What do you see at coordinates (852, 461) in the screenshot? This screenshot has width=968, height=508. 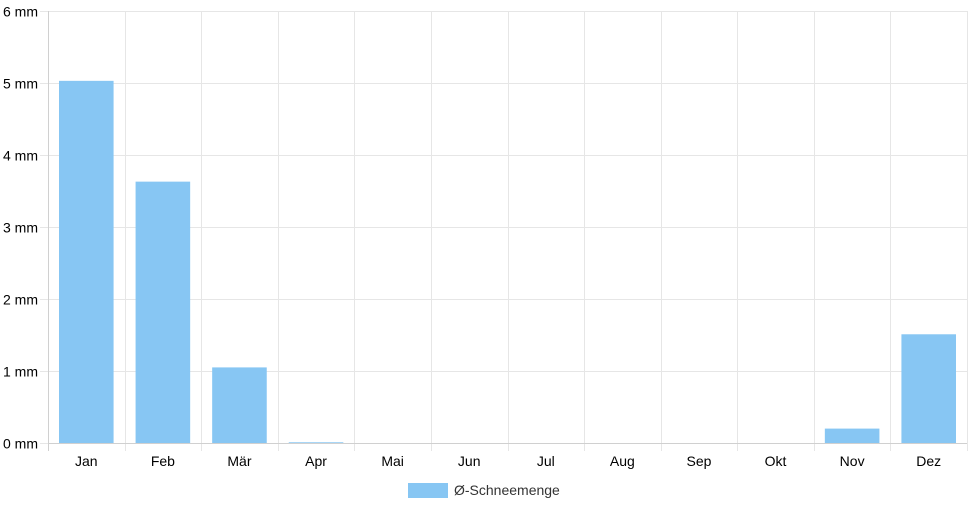 I see `x-tick-label: Nov` at bounding box center [852, 461].